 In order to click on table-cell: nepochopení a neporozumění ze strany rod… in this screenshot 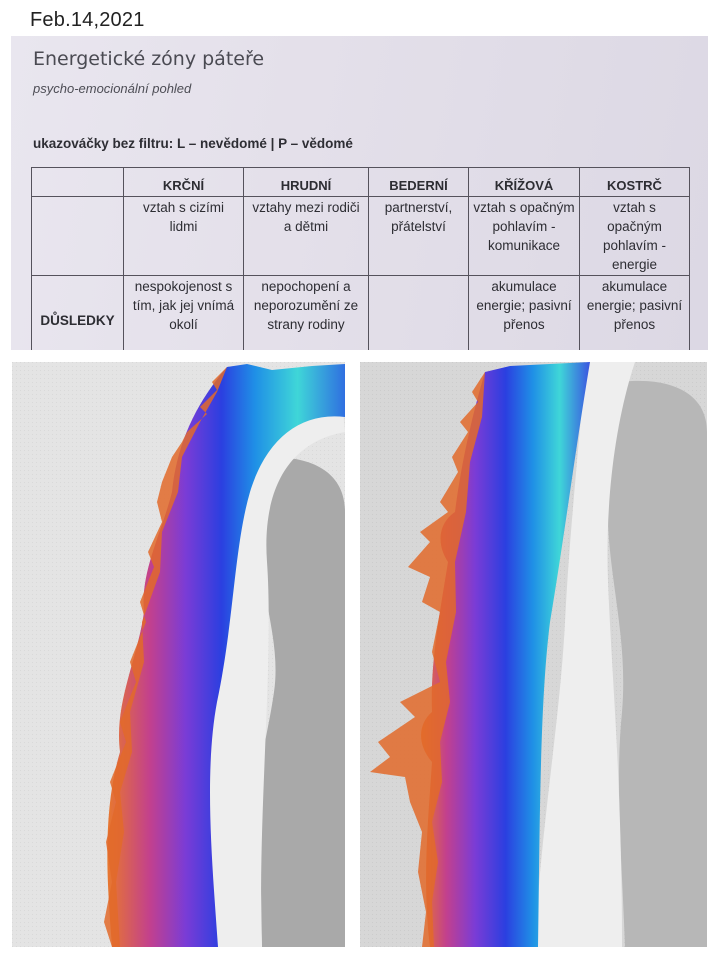, I will do `click(306, 312)`.